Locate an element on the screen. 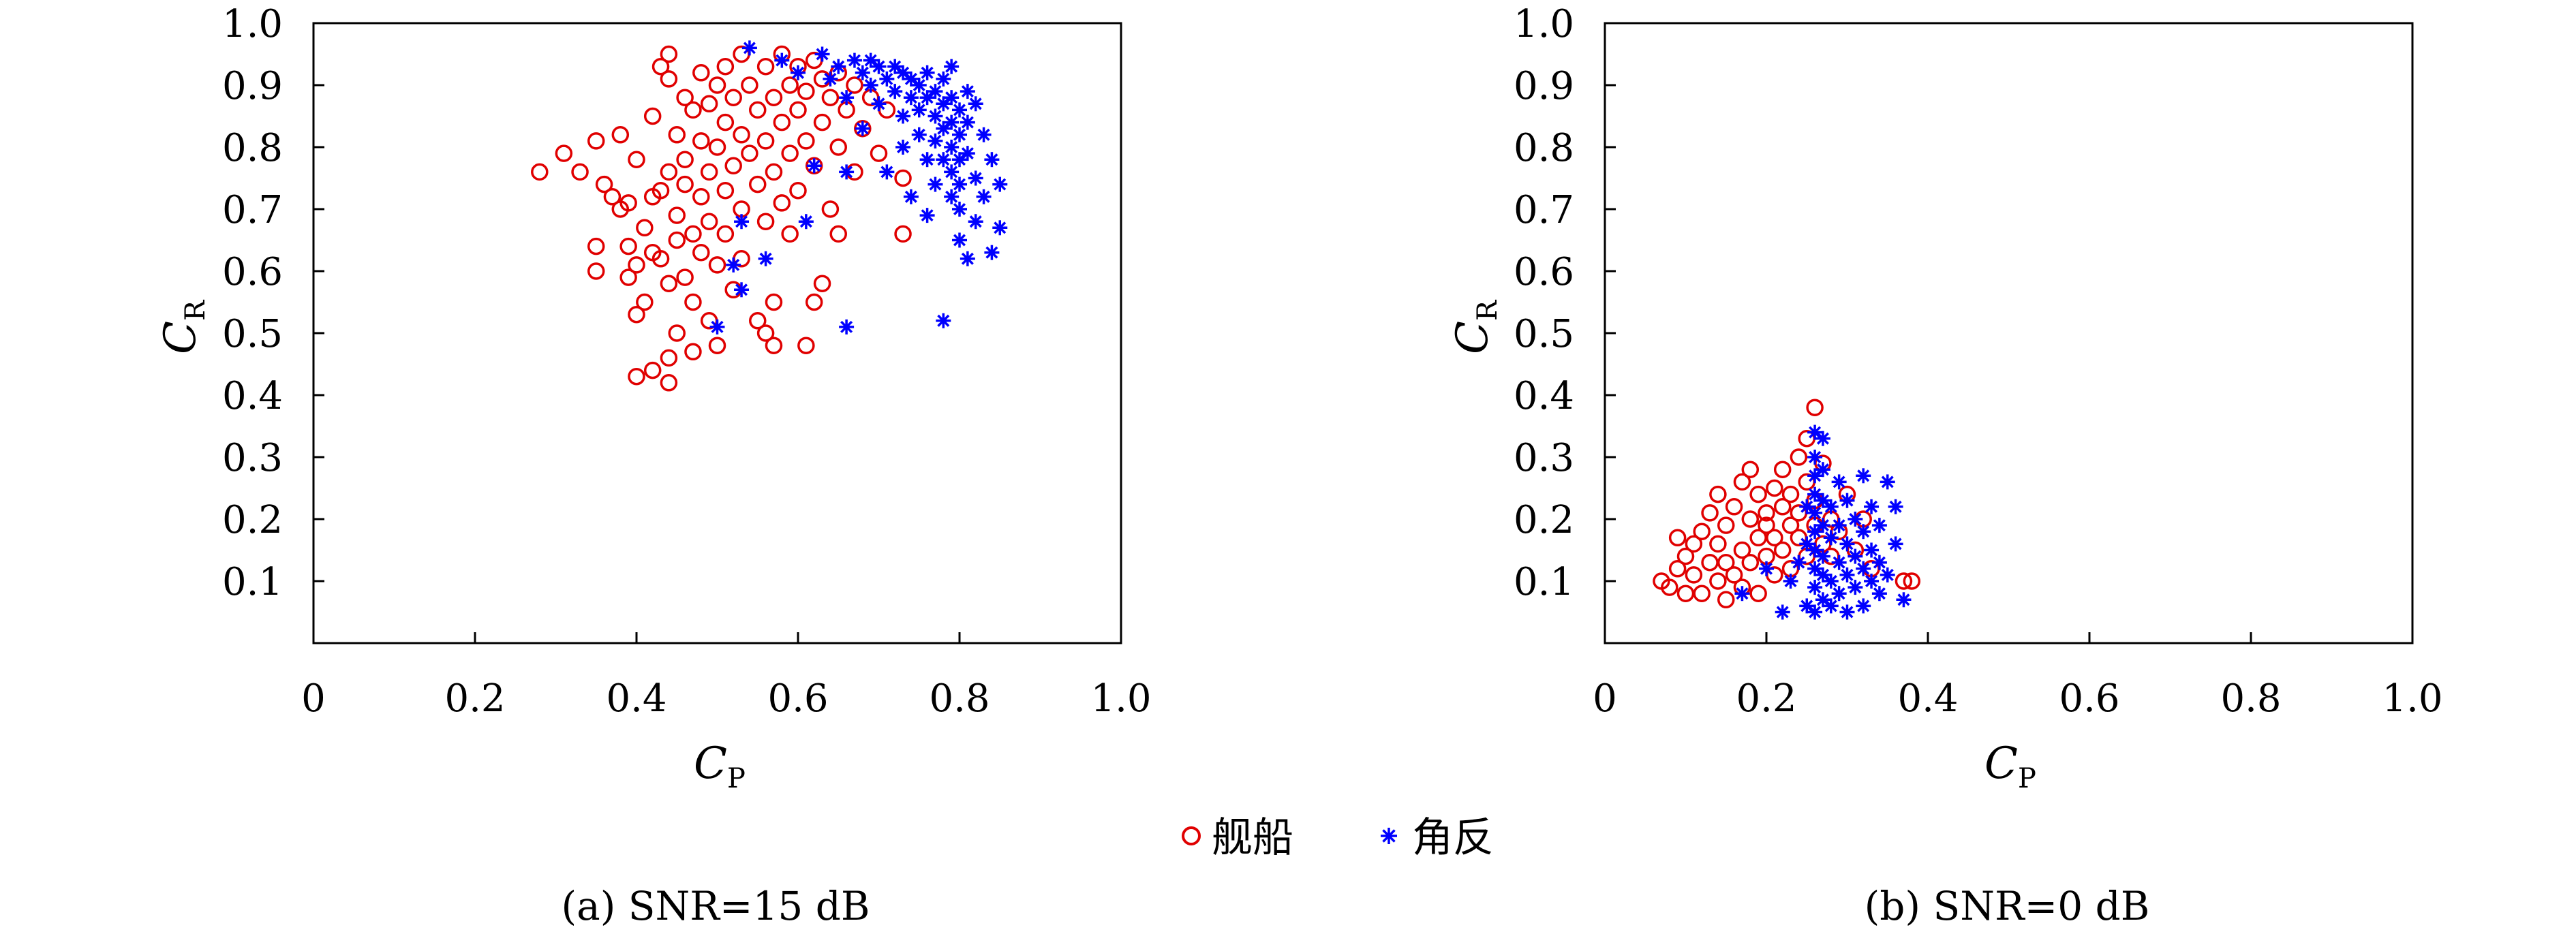 The image size is (2576, 934). panel-b-y-axis-label: CR is located at coordinates (1475, 326).